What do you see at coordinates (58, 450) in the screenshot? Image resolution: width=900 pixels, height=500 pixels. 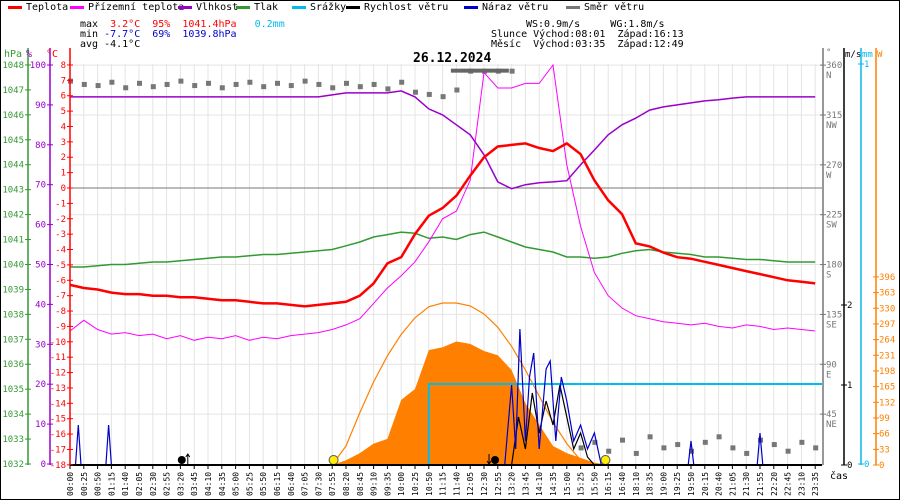 I see `temperature-axis-tick-label: -17` at bounding box center [58, 450].